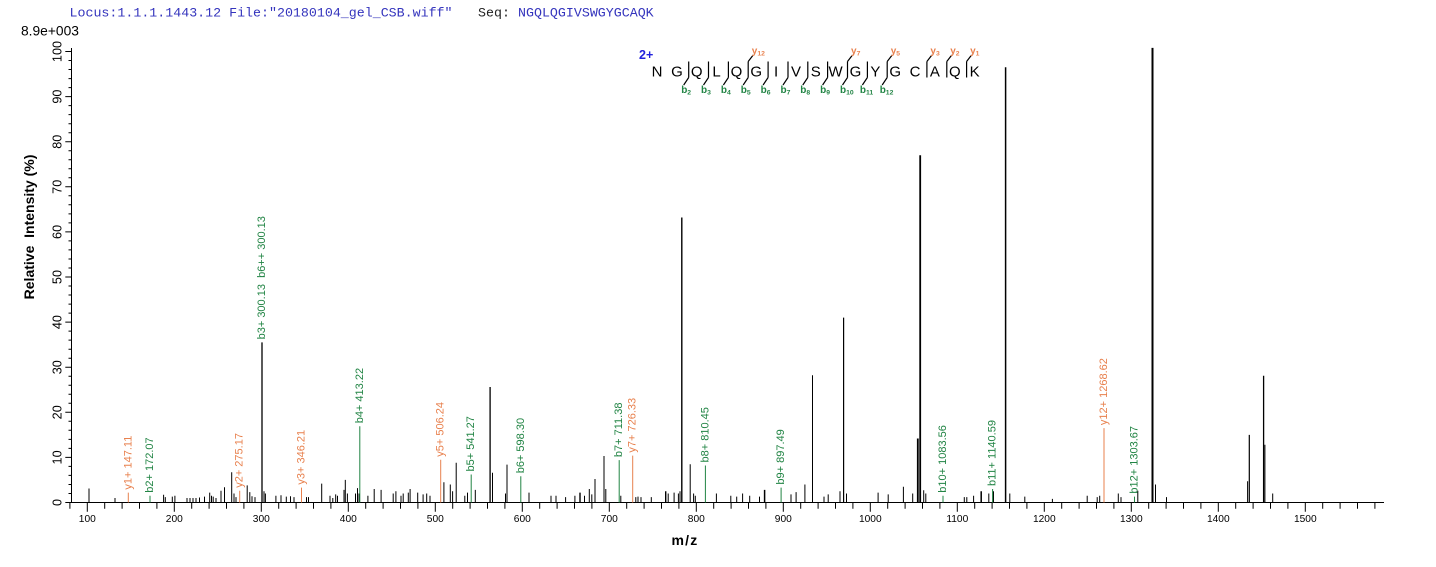 The height and width of the screenshot is (567, 1436). What do you see at coordinates (781, 456) in the screenshot?
I see `svg-text: b9+ 897.49` at bounding box center [781, 456].